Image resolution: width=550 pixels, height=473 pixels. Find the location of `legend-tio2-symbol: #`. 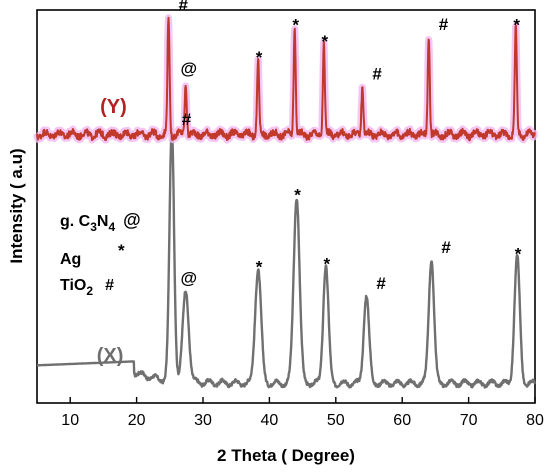

legend-tio2-symbol: # is located at coordinates (109, 285).